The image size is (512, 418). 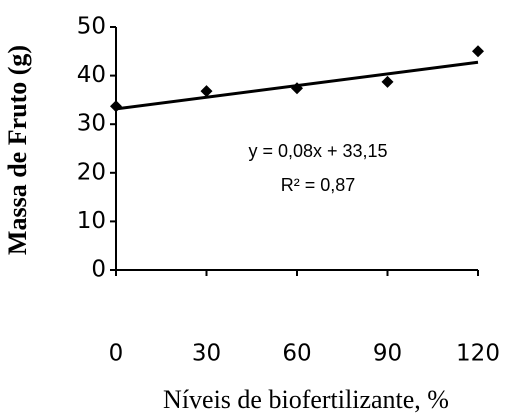 I want to click on y-tick-label: 50, so click(x=91, y=27).